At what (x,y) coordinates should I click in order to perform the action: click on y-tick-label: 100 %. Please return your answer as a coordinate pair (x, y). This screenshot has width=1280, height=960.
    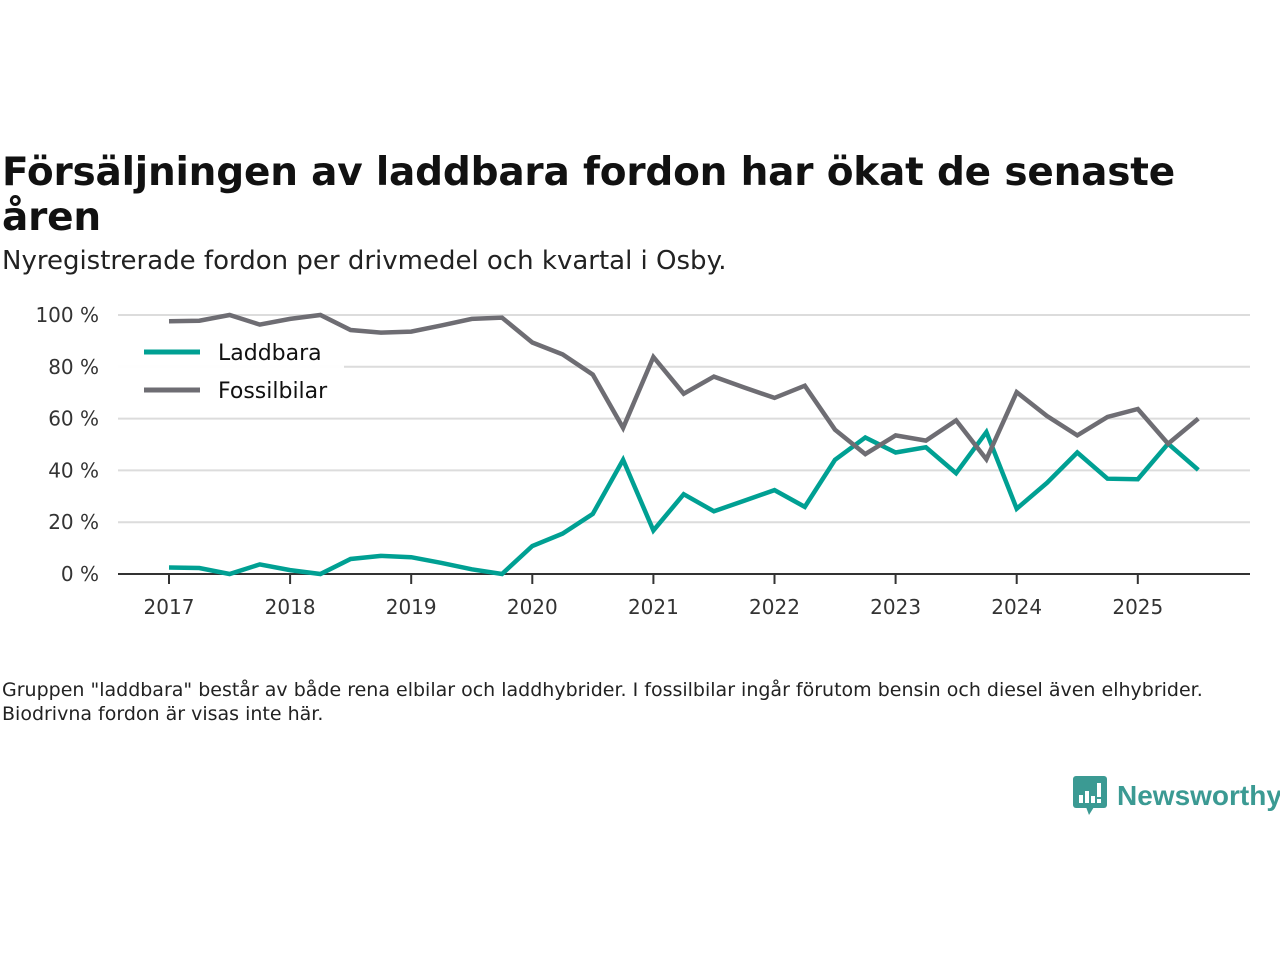
    Looking at the image, I should click on (67, 315).